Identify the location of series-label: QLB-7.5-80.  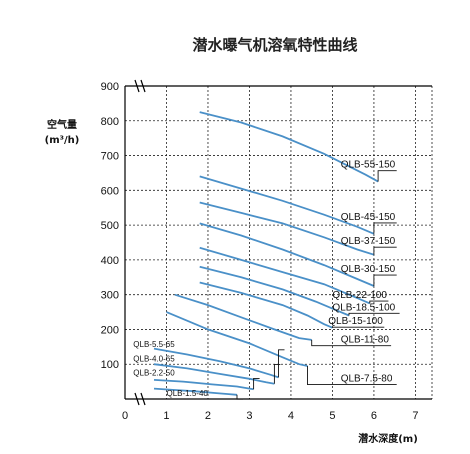
(367, 379).